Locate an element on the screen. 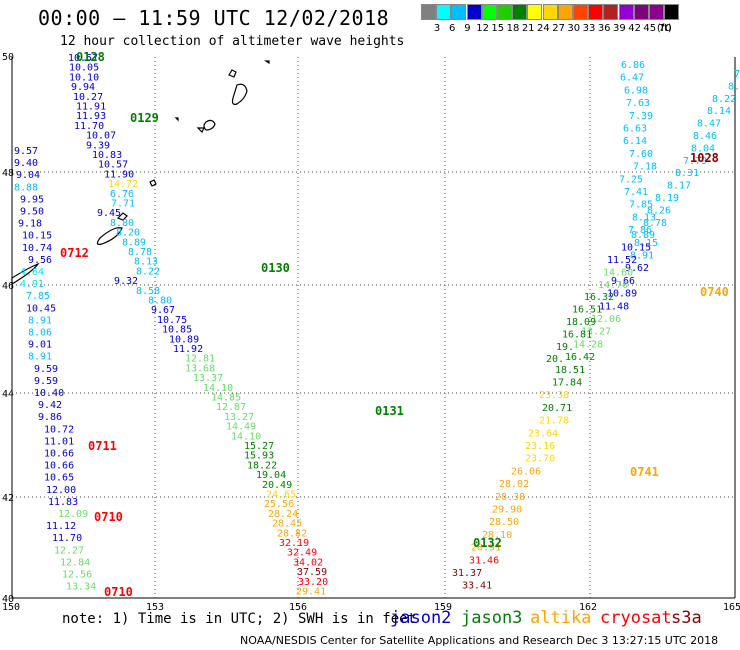 This screenshot has width=740, height=650. coastline-islands is located at coordinates (140, 173).